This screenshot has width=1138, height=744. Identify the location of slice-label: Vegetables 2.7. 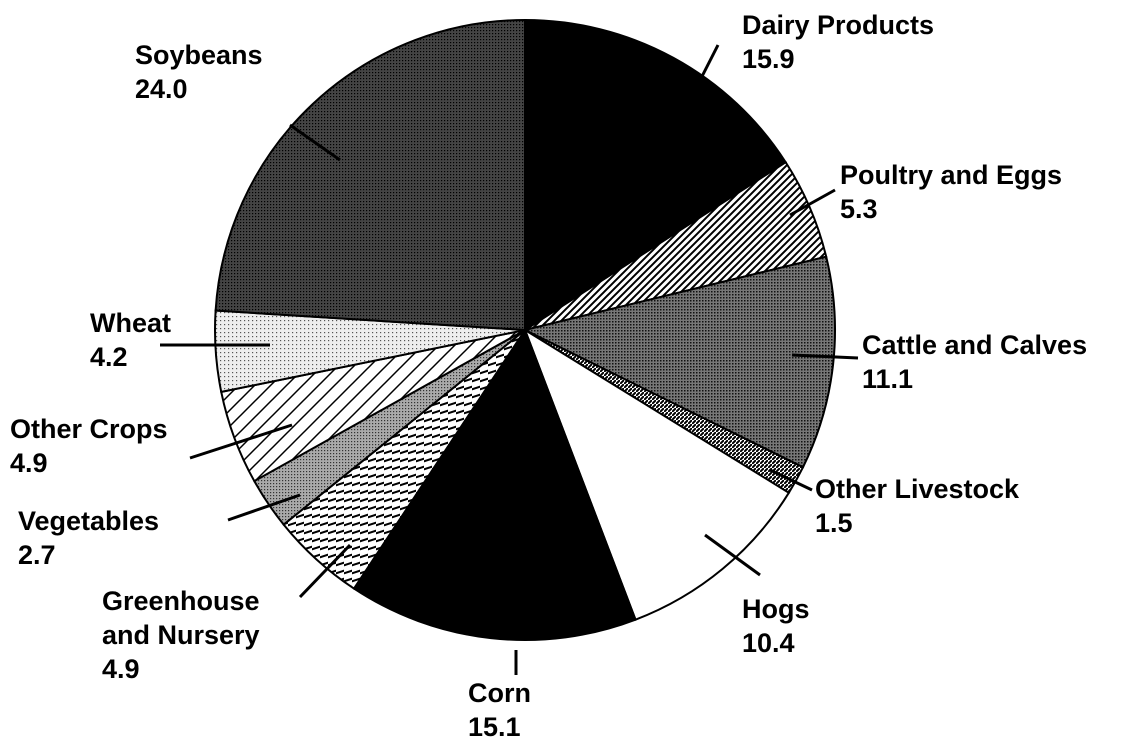
(88, 538).